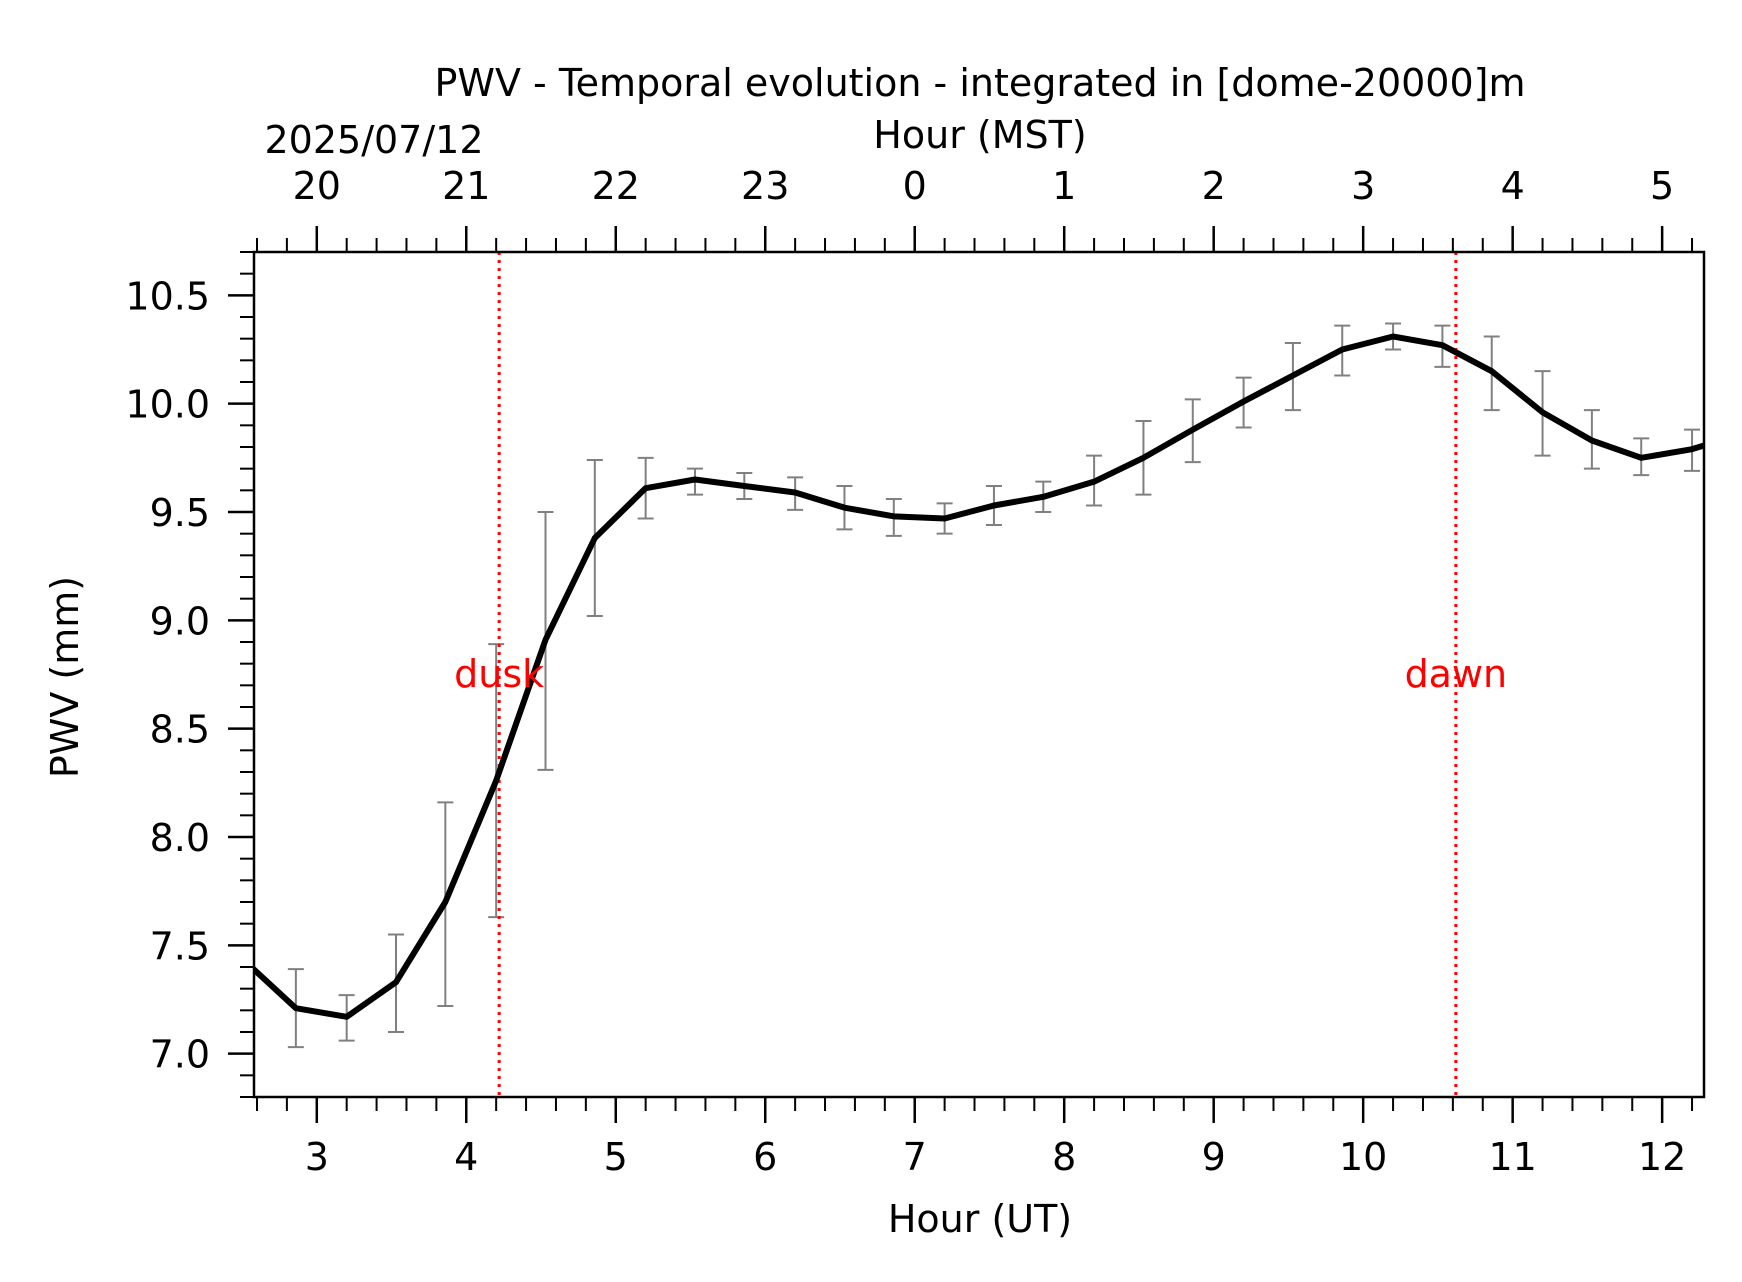 This screenshot has height=1282, width=1742. Describe the element at coordinates (466, 1157) in the screenshot. I see `x-tick-label: 4` at that location.